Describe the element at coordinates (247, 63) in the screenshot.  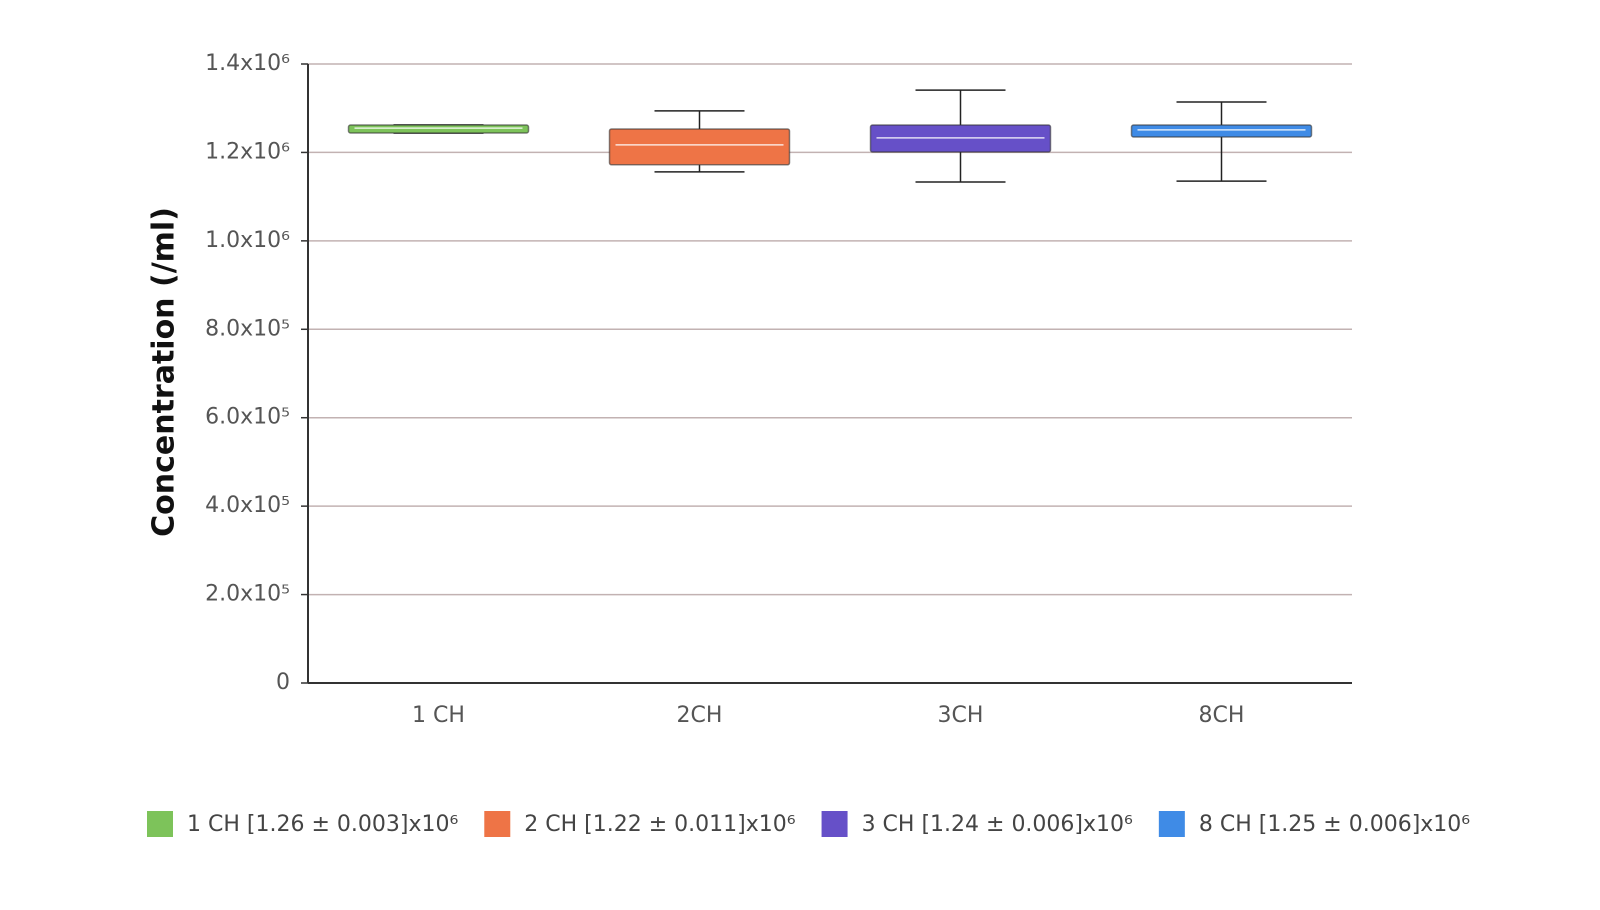
I see `y-tick-label: 1.4x10⁶` at that location.